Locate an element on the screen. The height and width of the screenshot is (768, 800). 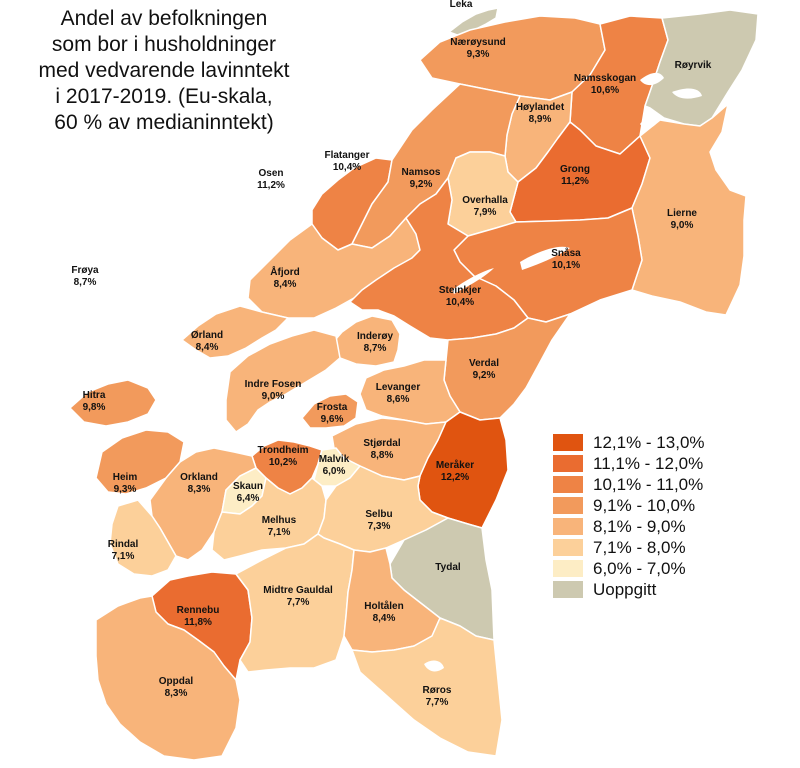
municipality-name-oppdal: Oppdal is located at coordinates (176, 681).